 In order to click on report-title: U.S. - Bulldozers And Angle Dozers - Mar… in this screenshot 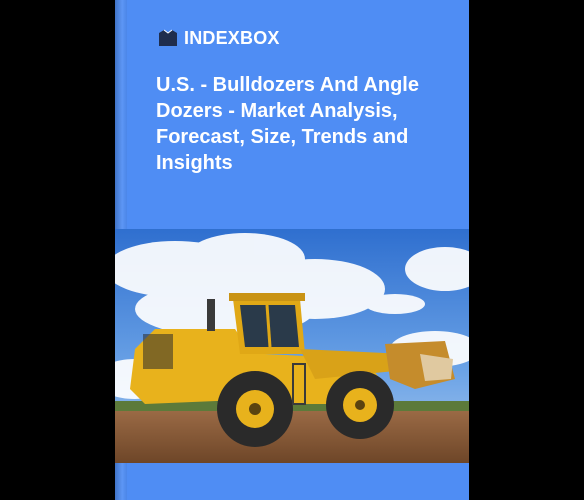, I will do `click(287, 124)`.